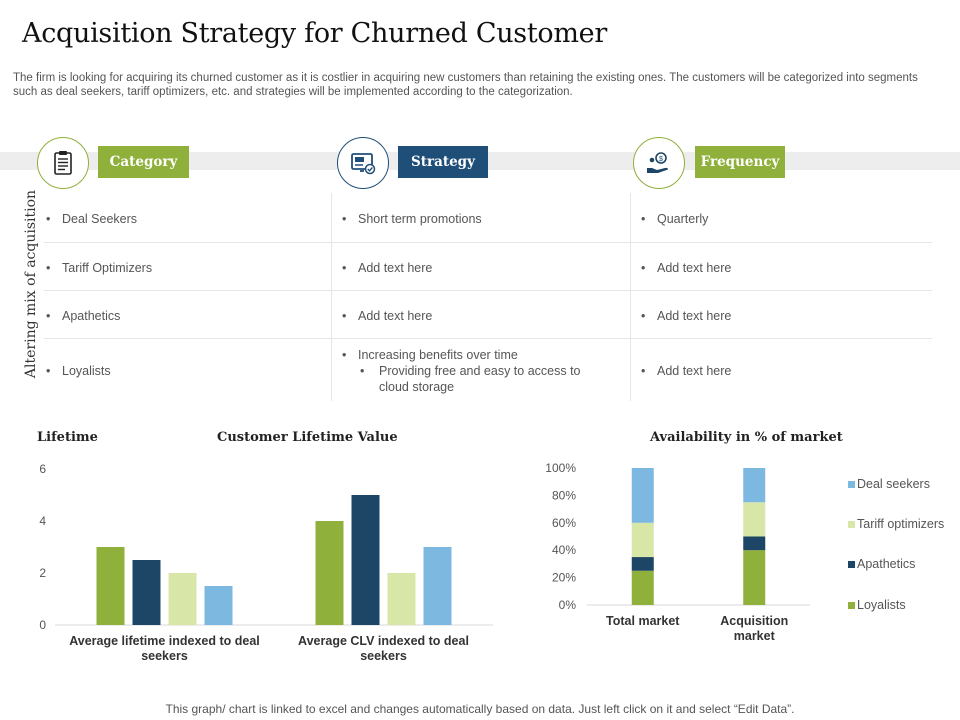 The image size is (960, 720). I want to click on market-ytick-label: 100%, so click(560, 468).